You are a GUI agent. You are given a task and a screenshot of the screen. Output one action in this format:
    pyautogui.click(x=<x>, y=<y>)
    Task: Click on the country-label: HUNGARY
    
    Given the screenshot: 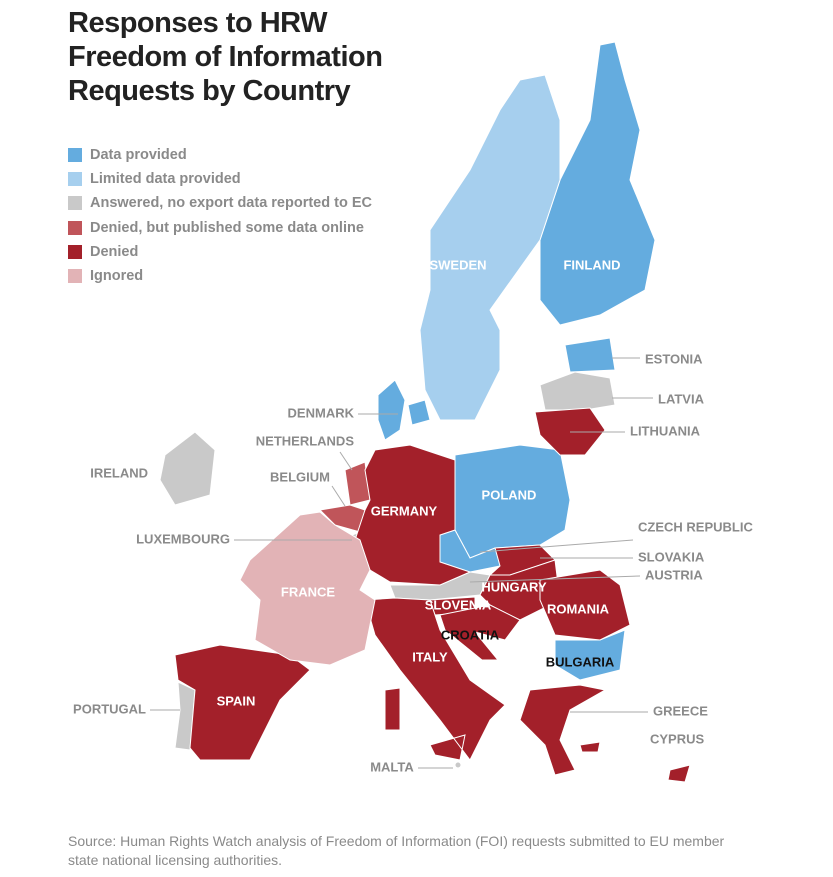 What is the action you would take?
    pyautogui.click(x=514, y=586)
    